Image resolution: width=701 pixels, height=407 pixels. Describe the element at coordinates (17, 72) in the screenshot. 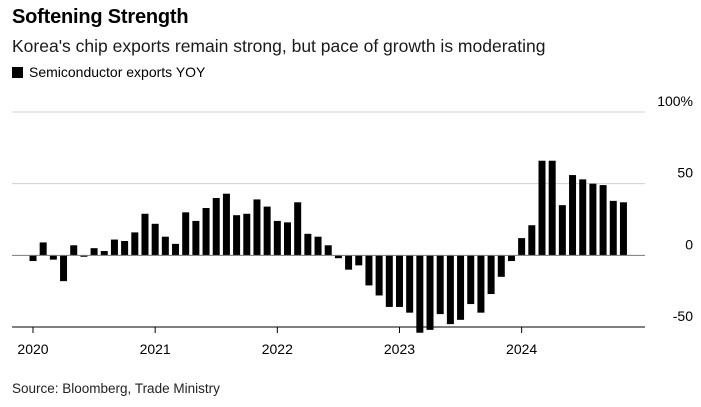

I see `legend-swatch` at that location.